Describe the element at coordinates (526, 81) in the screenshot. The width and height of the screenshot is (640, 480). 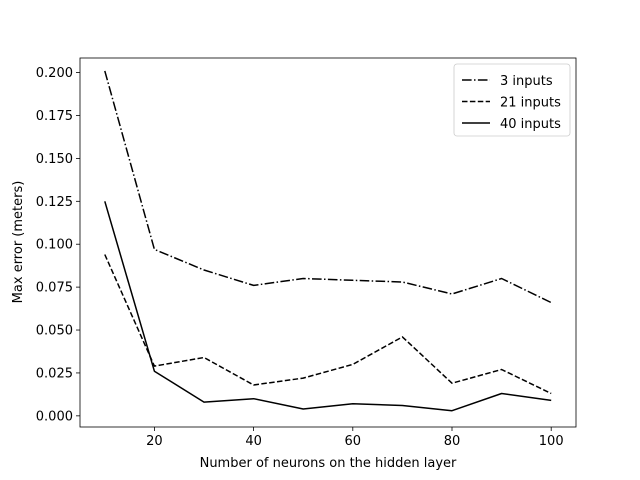
I see `legend-label-1: 3 inputs` at that location.